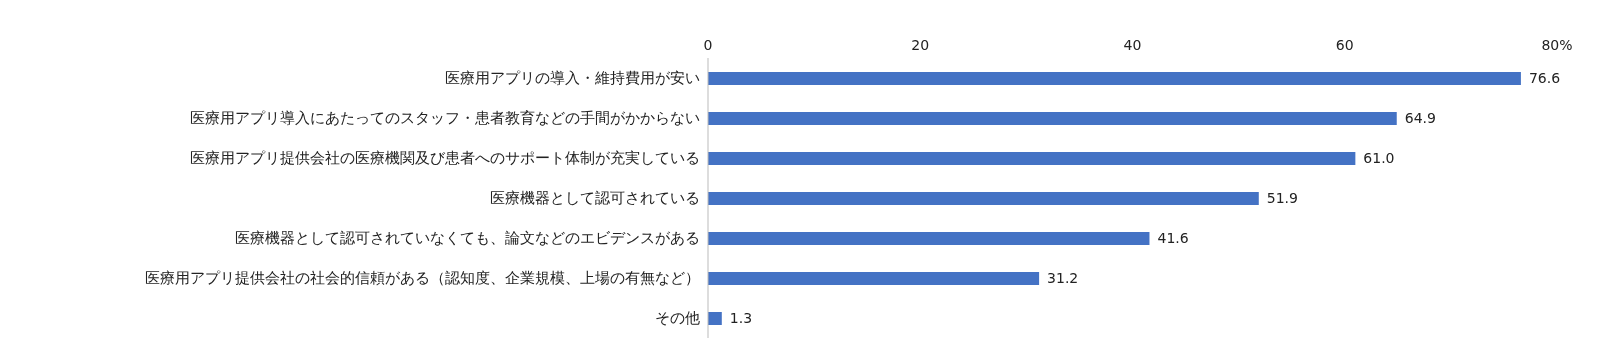 The width and height of the screenshot is (1600, 356). What do you see at coordinates (708, 45) in the screenshot?
I see `x-tick-label: 0` at bounding box center [708, 45].